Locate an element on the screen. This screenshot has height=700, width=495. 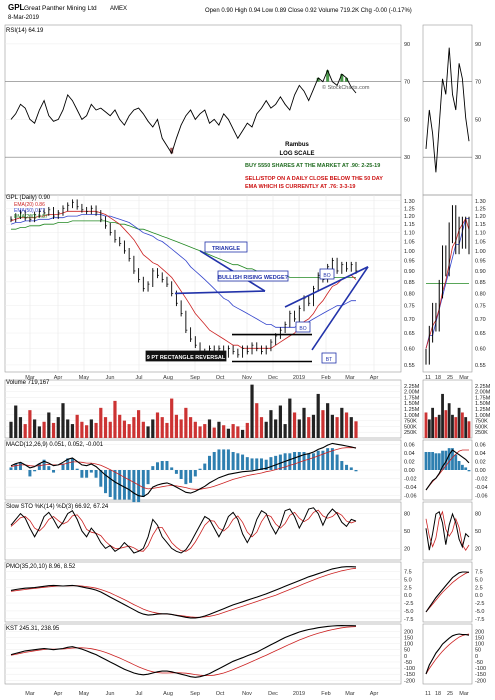
kst-legend: KST 245.31, 238.95 is located at coordinates (33, 629).